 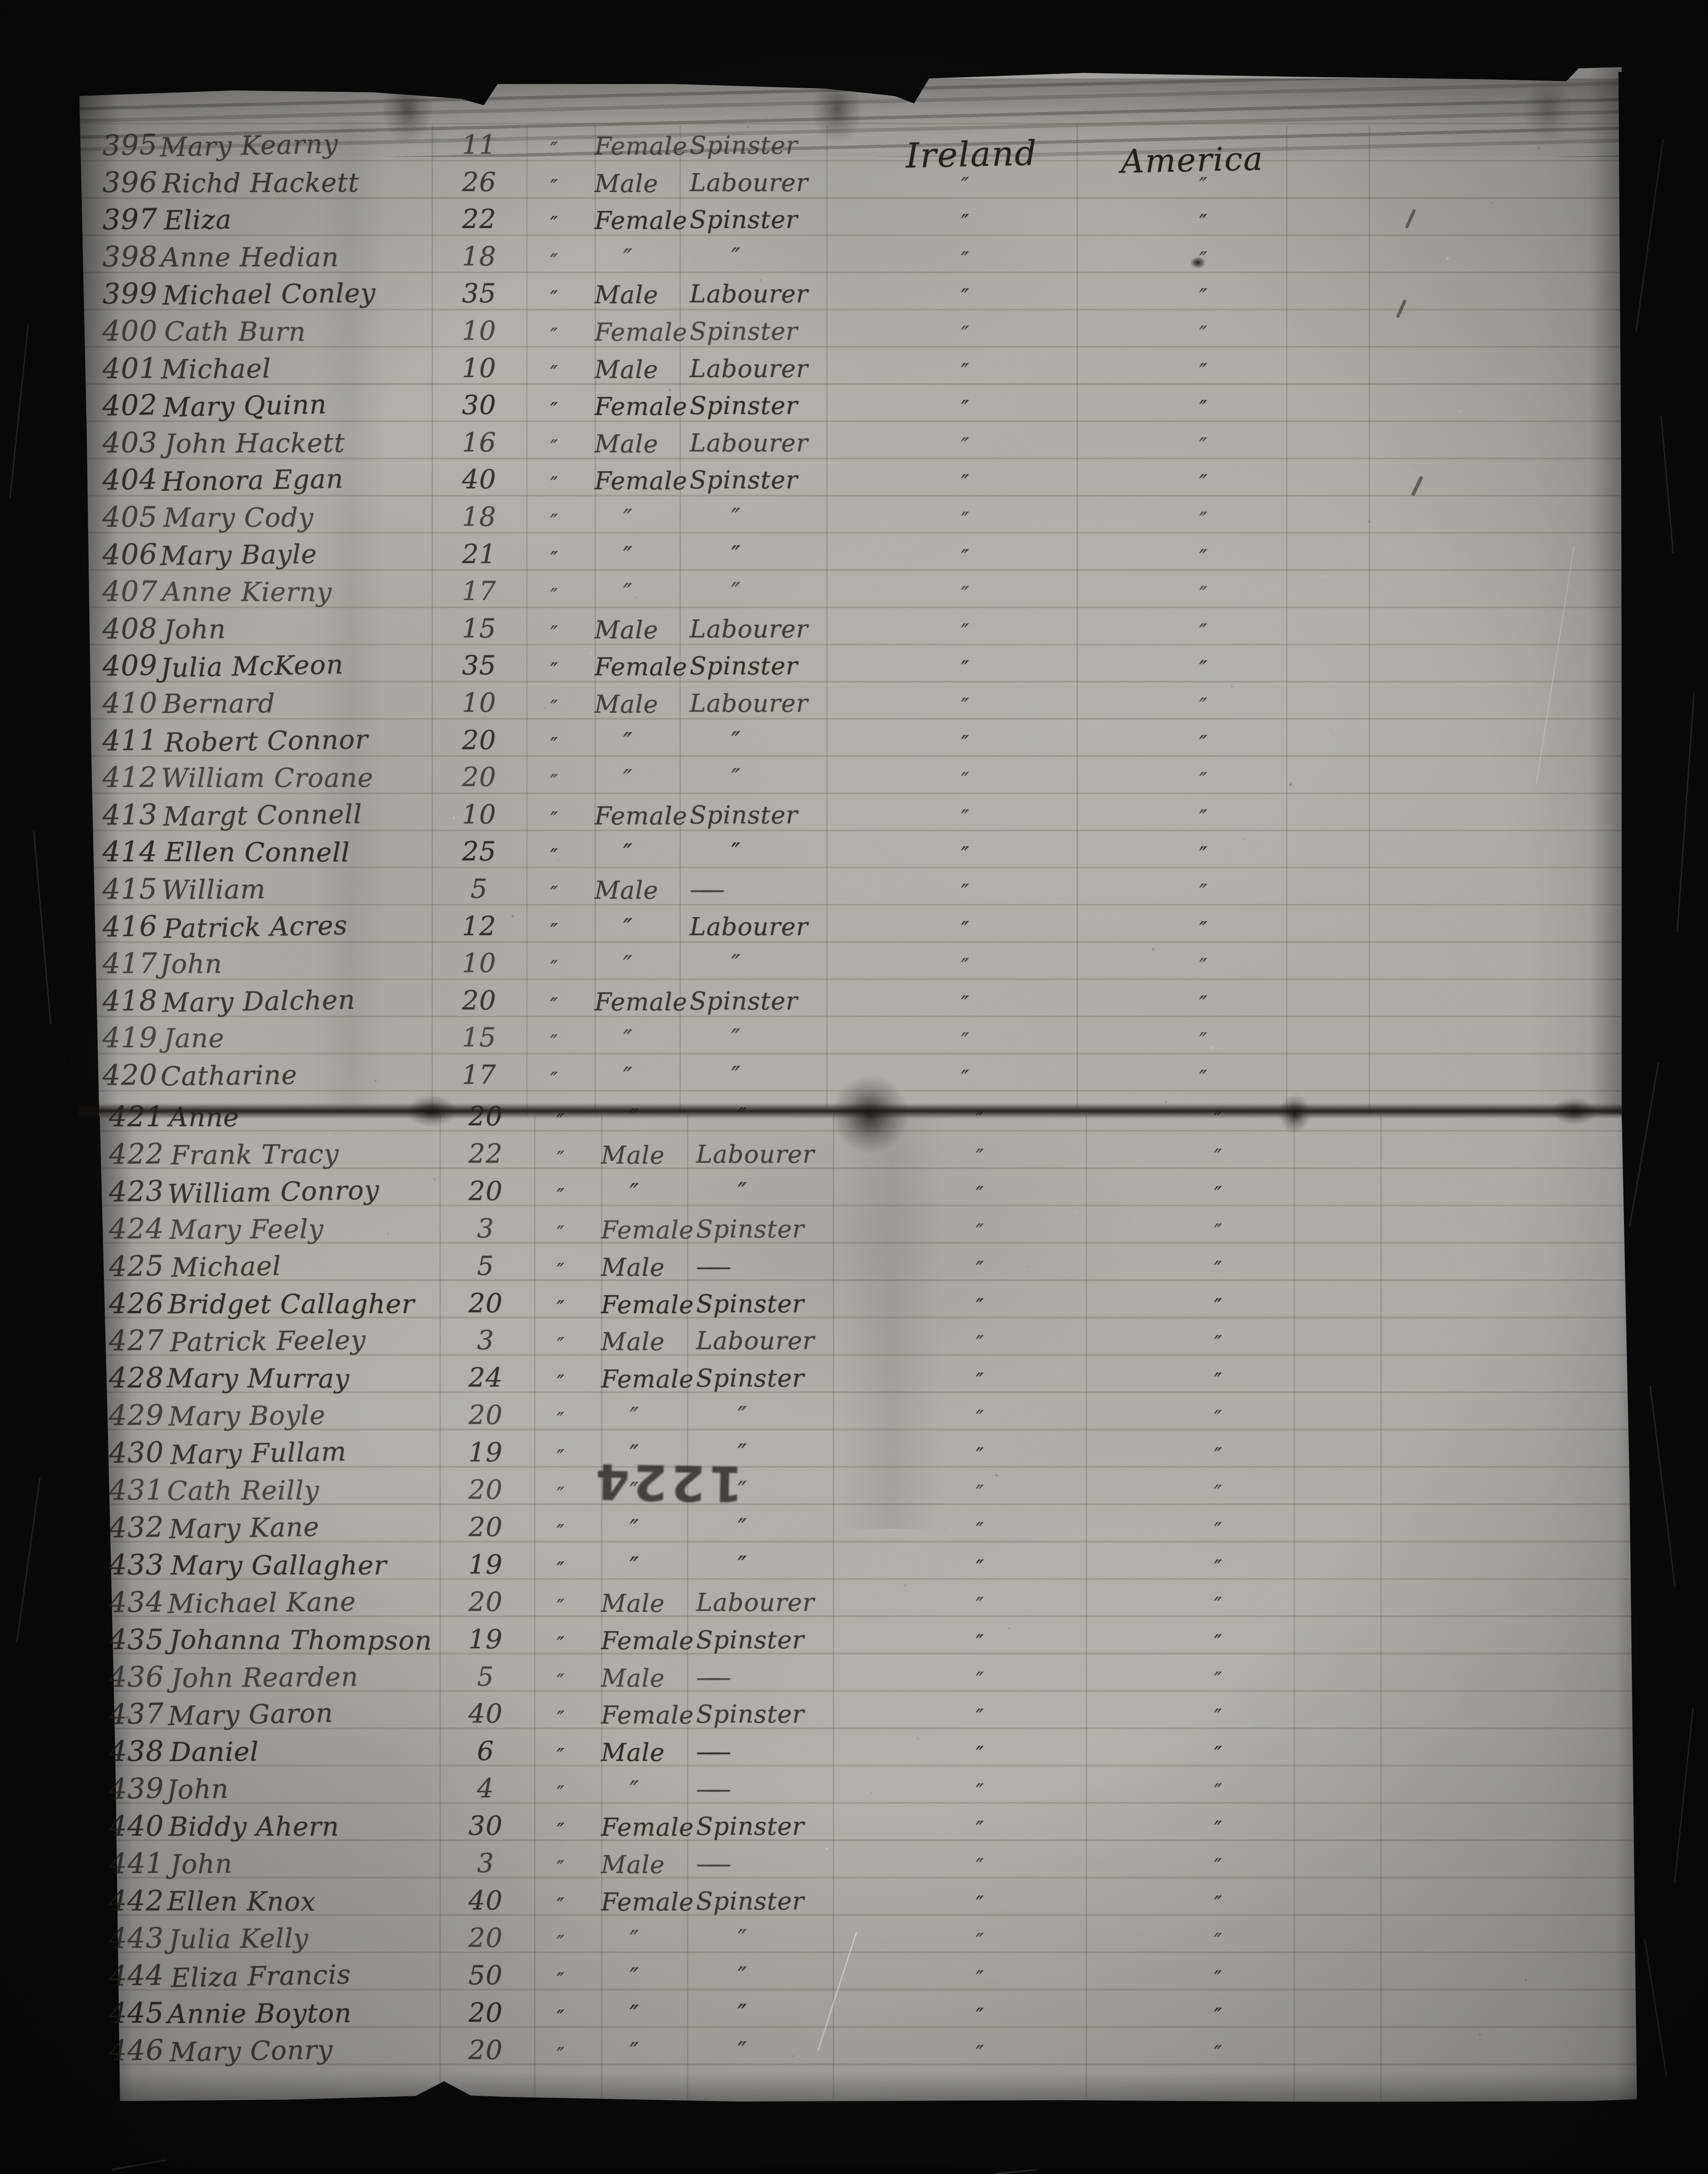 What do you see at coordinates (130, 554) in the screenshot?
I see `cell-no: 406` at bounding box center [130, 554].